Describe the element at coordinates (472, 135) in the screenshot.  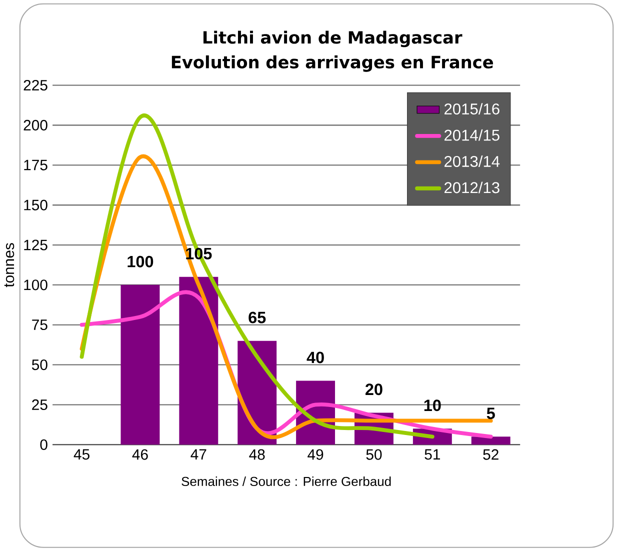
I see `legend-label: 2014/15` at that location.